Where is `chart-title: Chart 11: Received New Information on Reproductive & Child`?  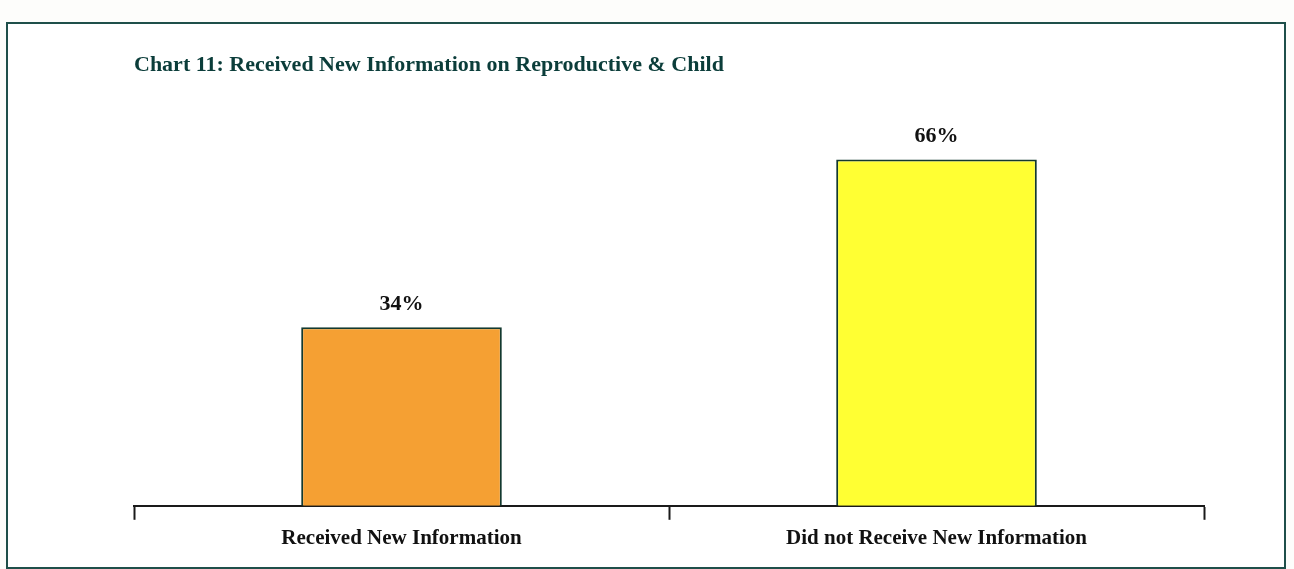
chart-title: Chart 11: Received New Information on Reproductive & Child is located at coordinates (429, 63).